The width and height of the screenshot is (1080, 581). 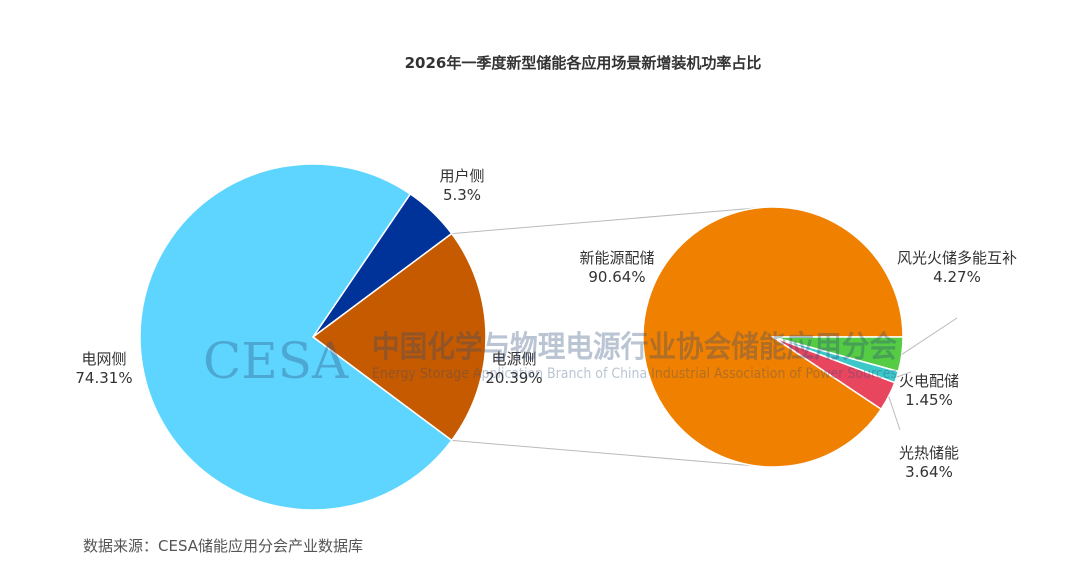 I want to click on connector-lines, so click(x=610, y=337).